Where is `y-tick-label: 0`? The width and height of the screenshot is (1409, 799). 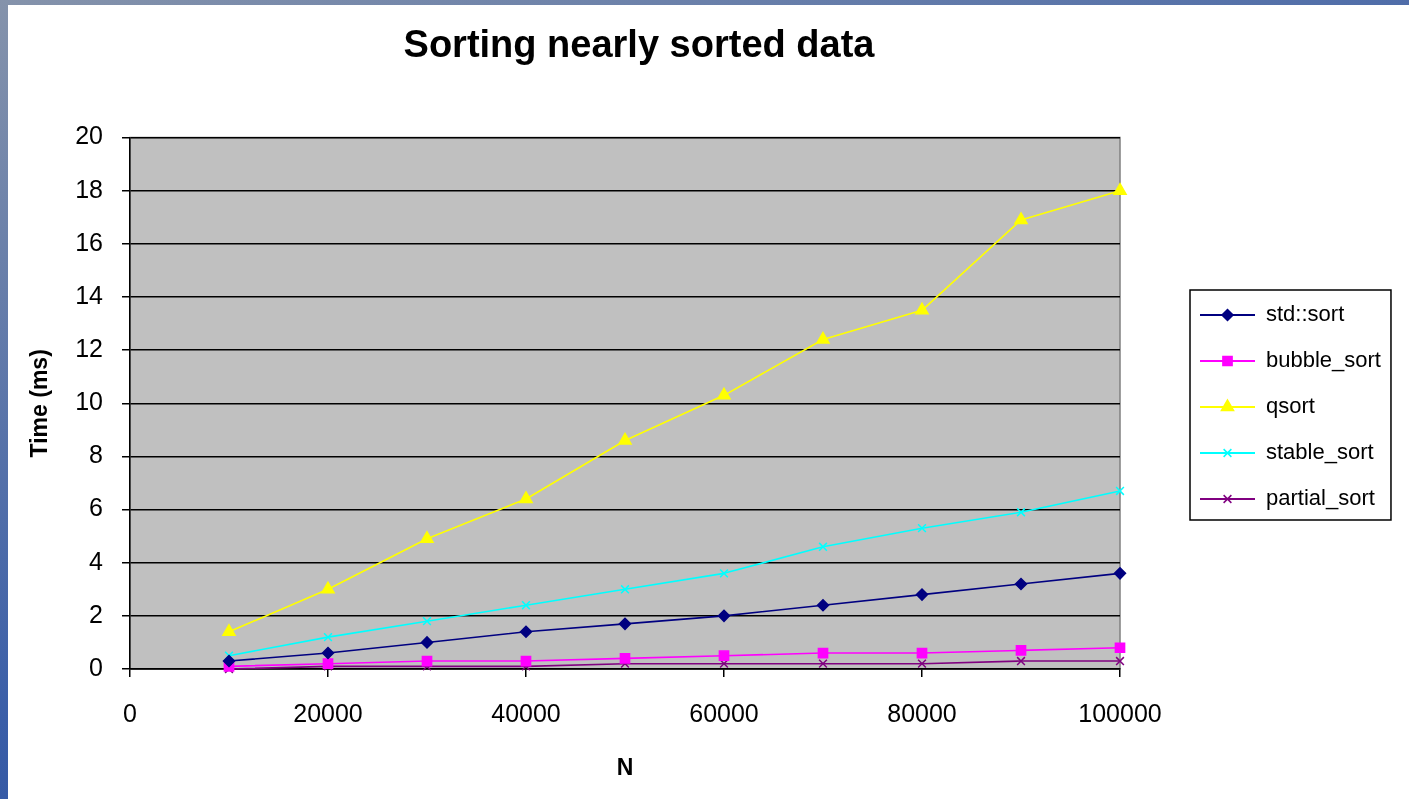
y-tick-label: 0 is located at coordinates (96, 666).